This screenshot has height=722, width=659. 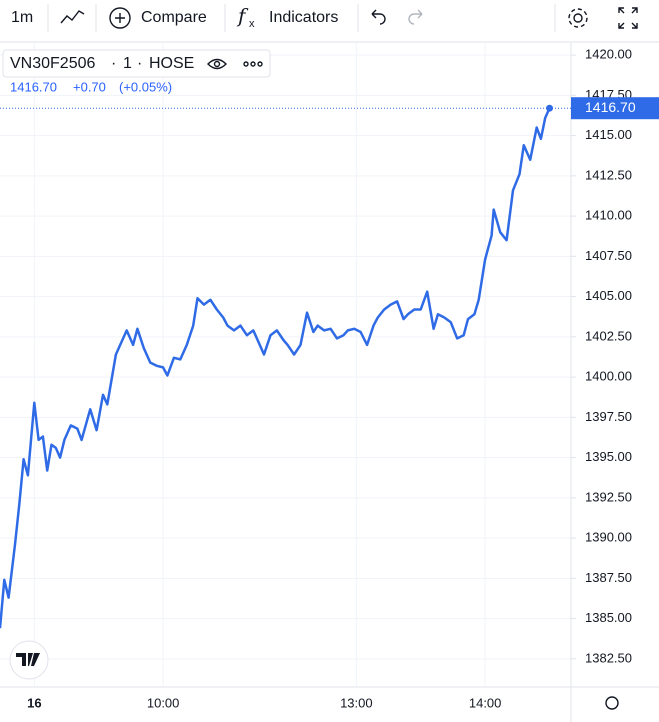 What do you see at coordinates (89, 86) in the screenshot?
I see `change: +0.70` at bounding box center [89, 86].